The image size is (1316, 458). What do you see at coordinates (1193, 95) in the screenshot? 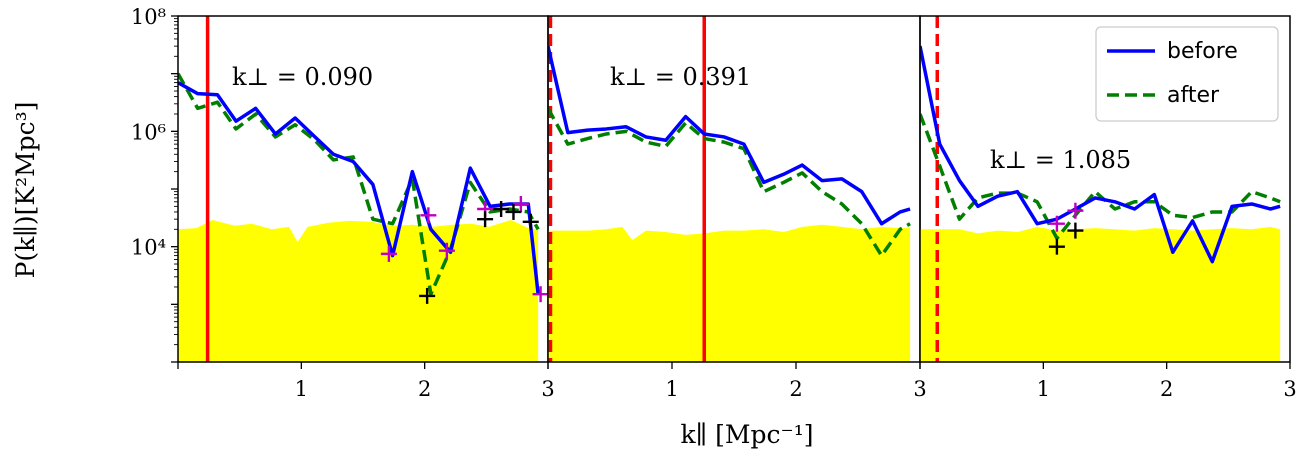
I see `legend-after-label: after` at bounding box center [1193, 95].